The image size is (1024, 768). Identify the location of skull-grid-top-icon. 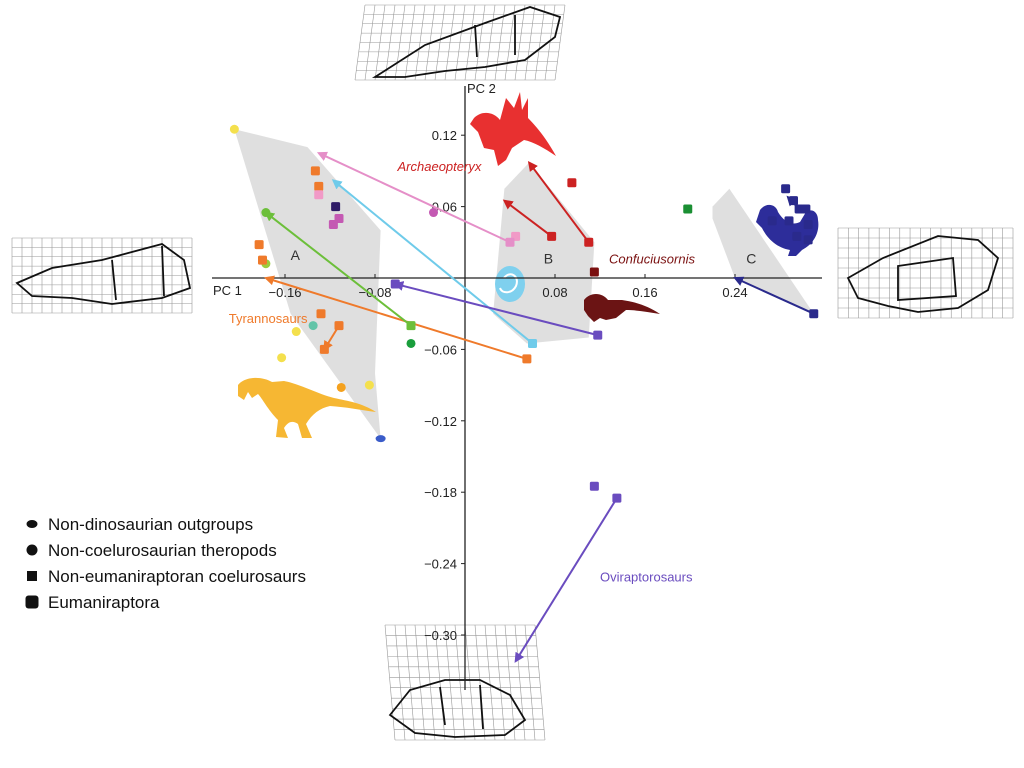
(460, 42).